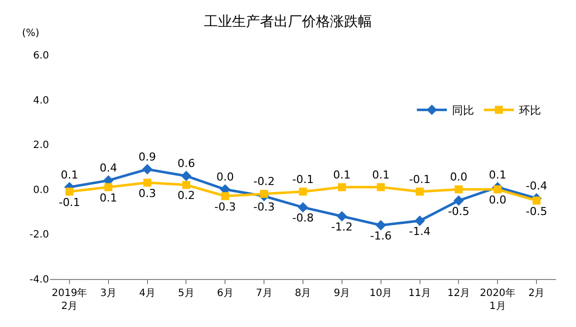  Describe the element at coordinates (186, 163) in the screenshot. I see `data-label: 0.6` at that location.